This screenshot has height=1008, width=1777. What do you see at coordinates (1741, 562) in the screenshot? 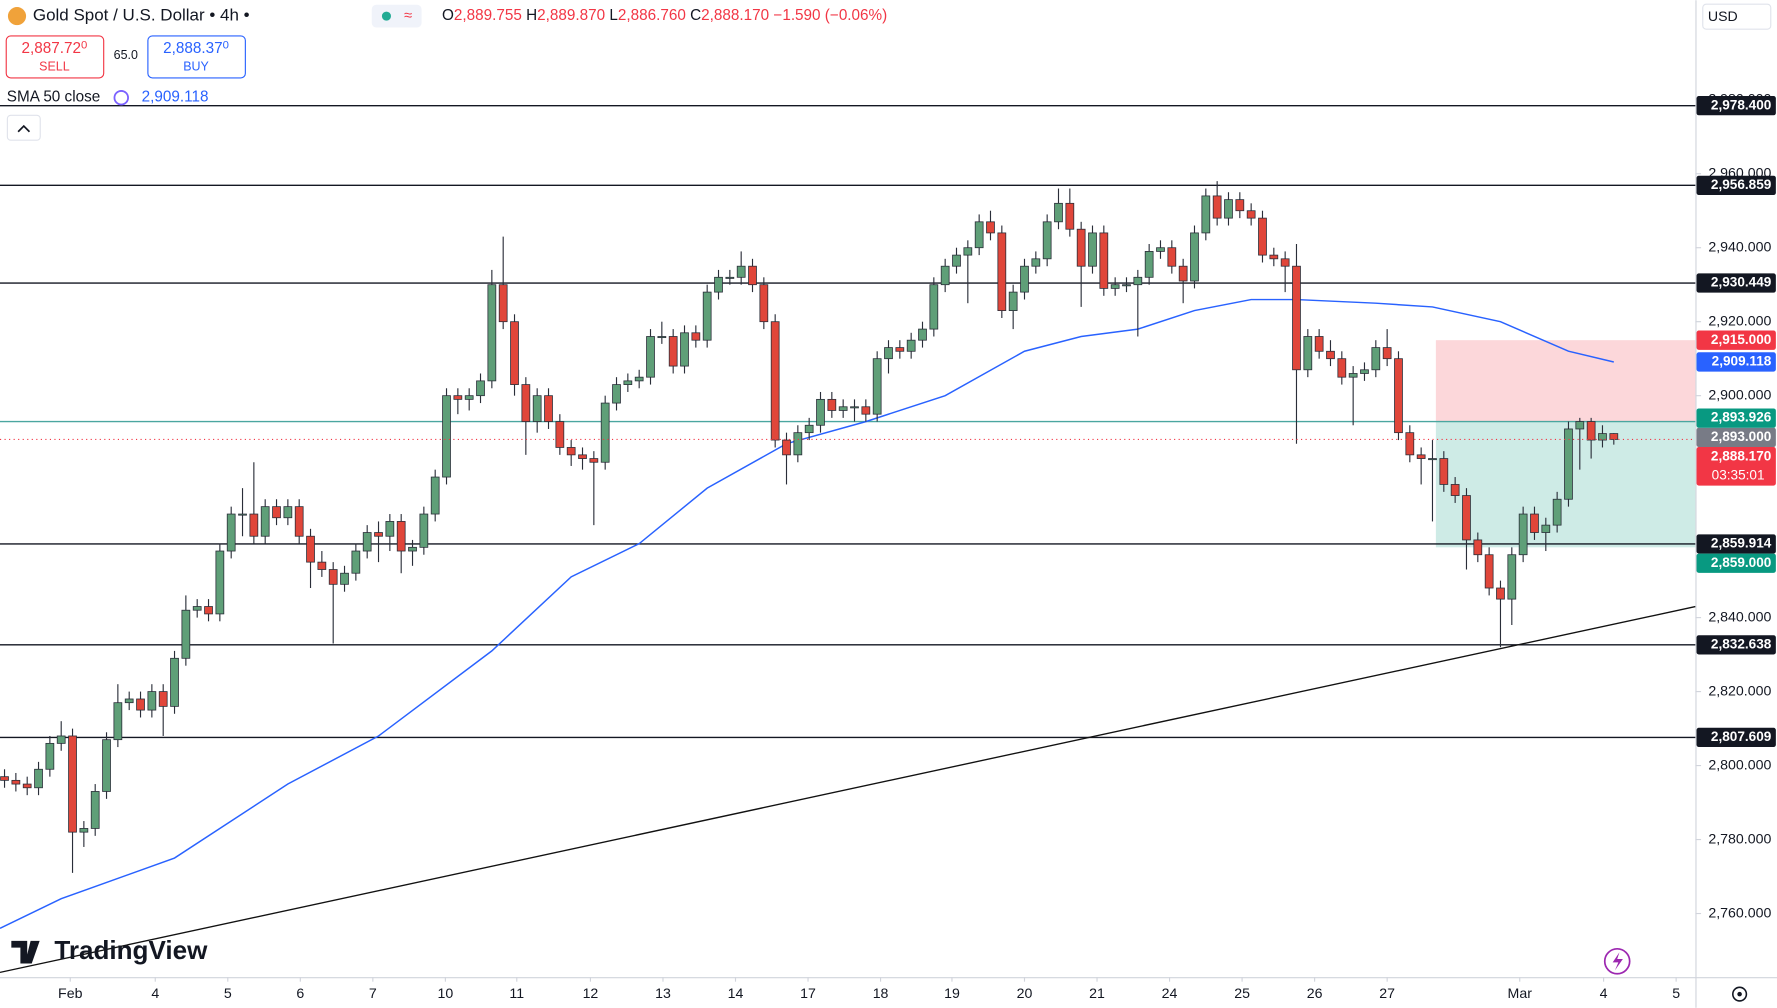
I see `price-tag-label: 2,859.000` at bounding box center [1741, 562].